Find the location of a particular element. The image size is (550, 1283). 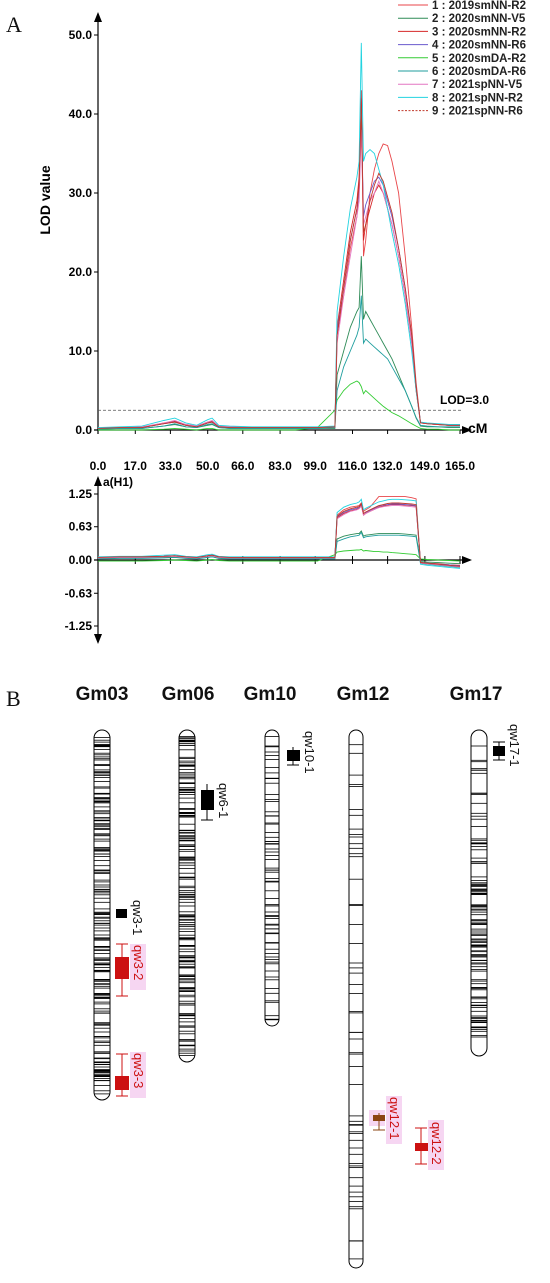

y-tick-label: 40.0 is located at coordinates (81, 114).